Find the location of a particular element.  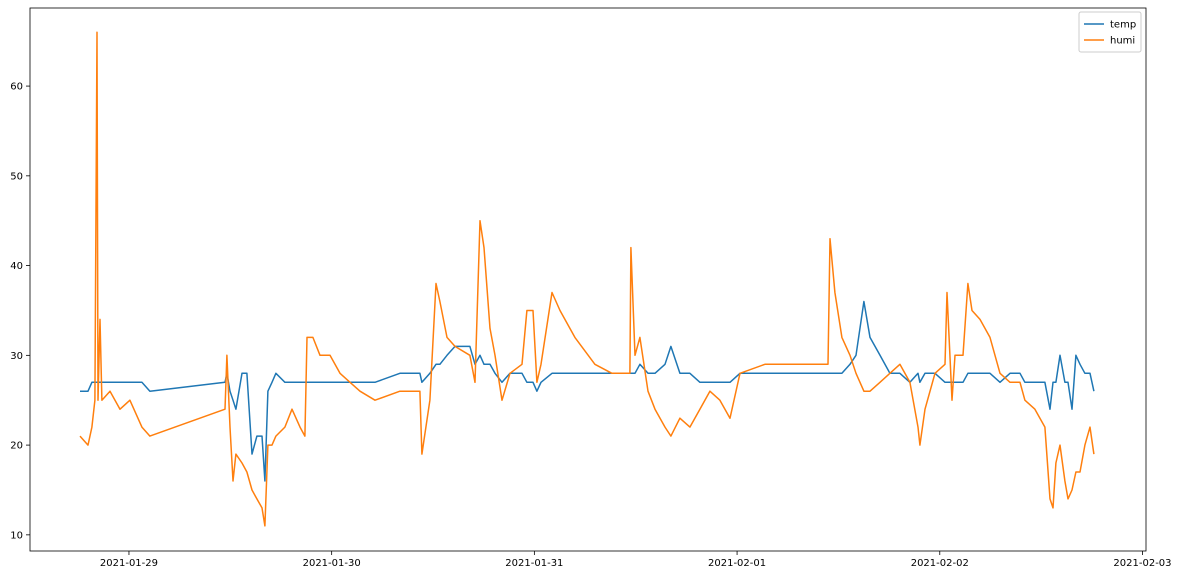

x-tick-label: 2021-02-02 is located at coordinates (940, 563).